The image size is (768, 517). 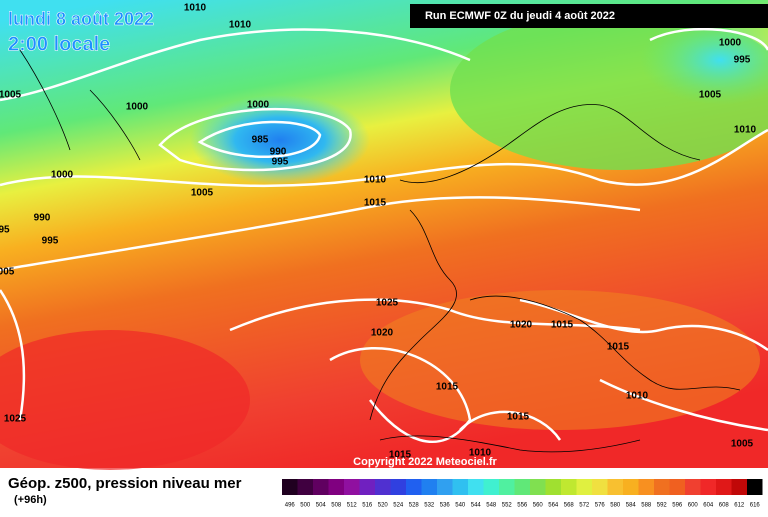 I want to click on scale-label: 588, so click(x=646, y=506).